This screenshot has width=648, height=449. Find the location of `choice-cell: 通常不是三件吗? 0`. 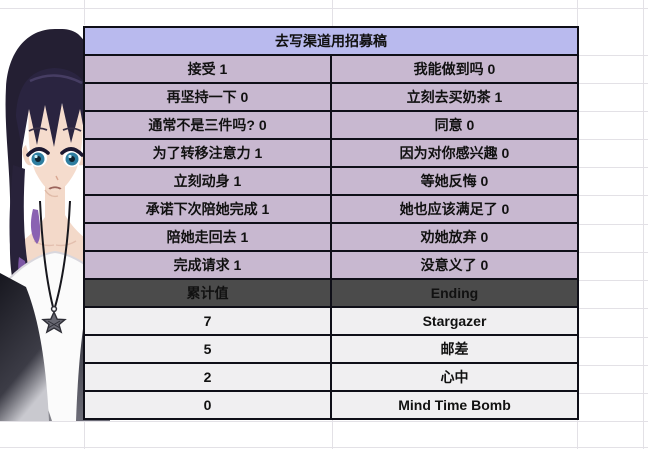

choice-cell: 通常不是三件吗? 0 is located at coordinates (207, 125).